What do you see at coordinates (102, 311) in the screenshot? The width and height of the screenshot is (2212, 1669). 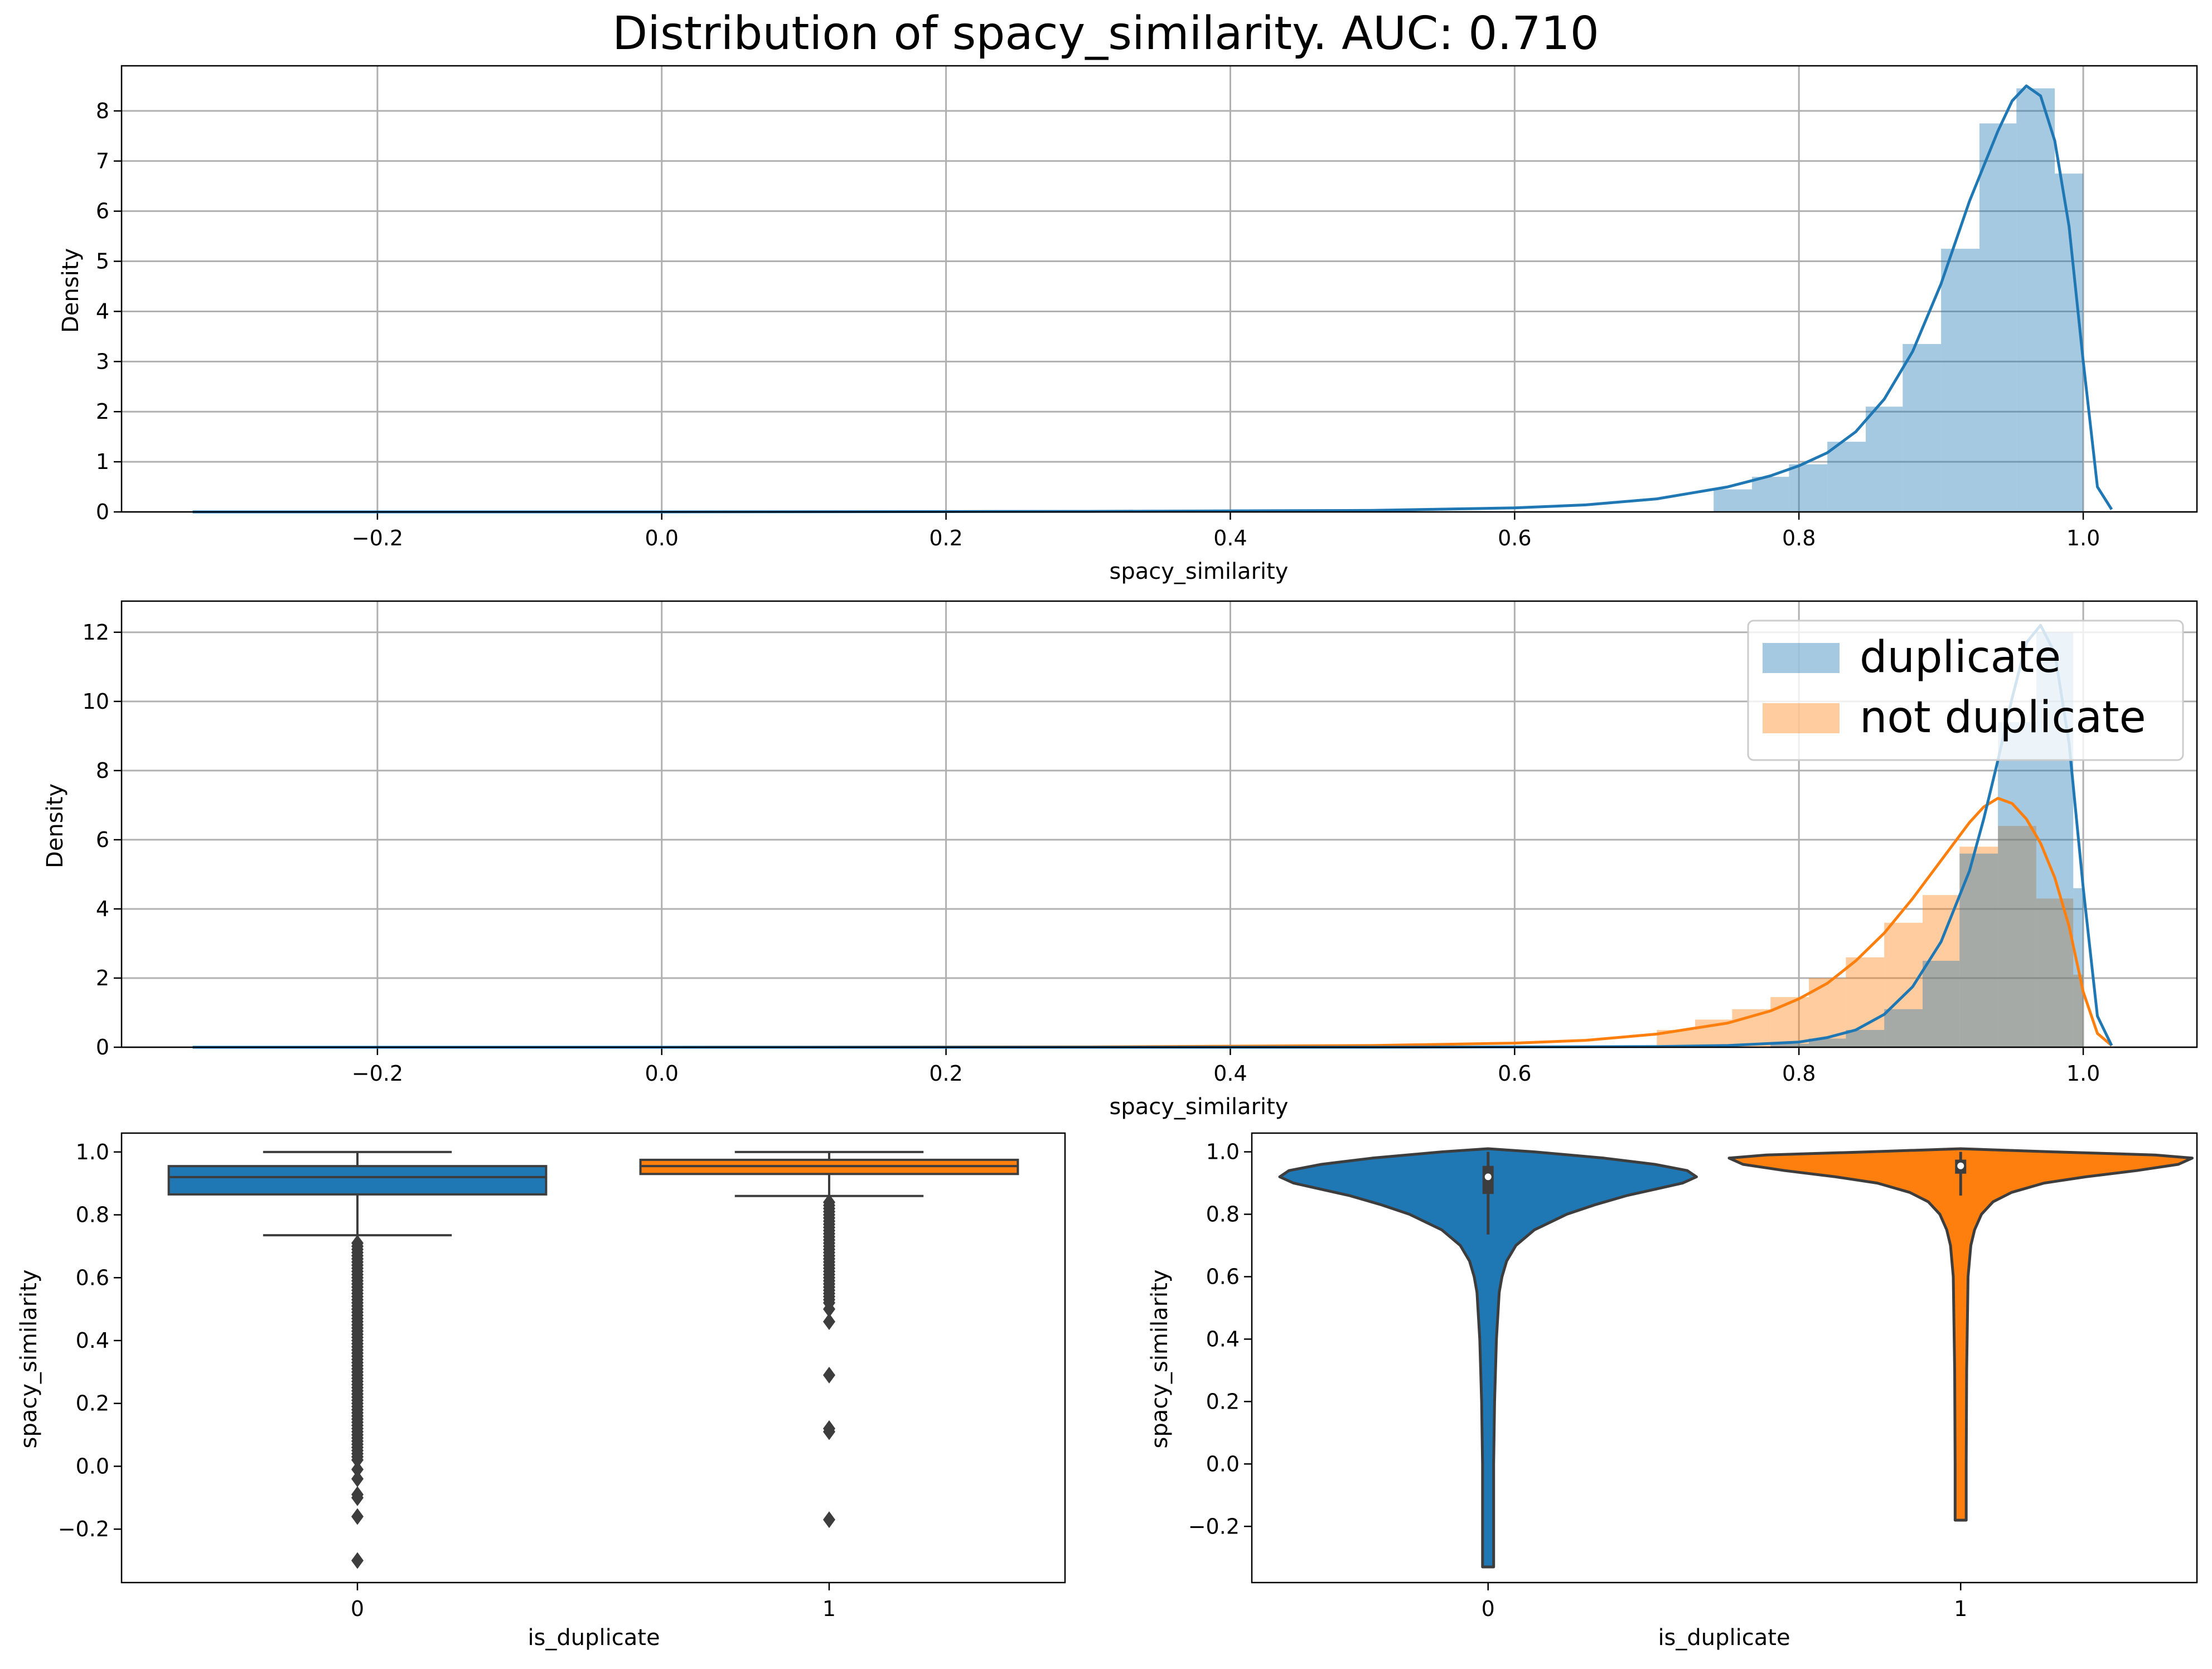 I see `p1-ytick-label-4: 4` at bounding box center [102, 311].